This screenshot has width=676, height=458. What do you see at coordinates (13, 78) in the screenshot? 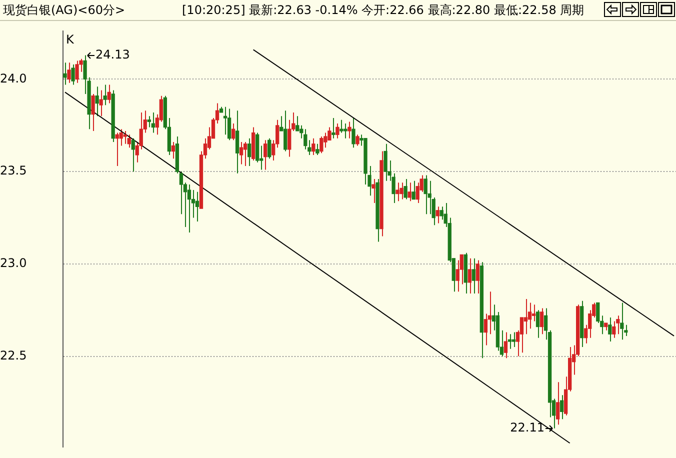
I see `y-tick-label: 24.0` at bounding box center [13, 78].